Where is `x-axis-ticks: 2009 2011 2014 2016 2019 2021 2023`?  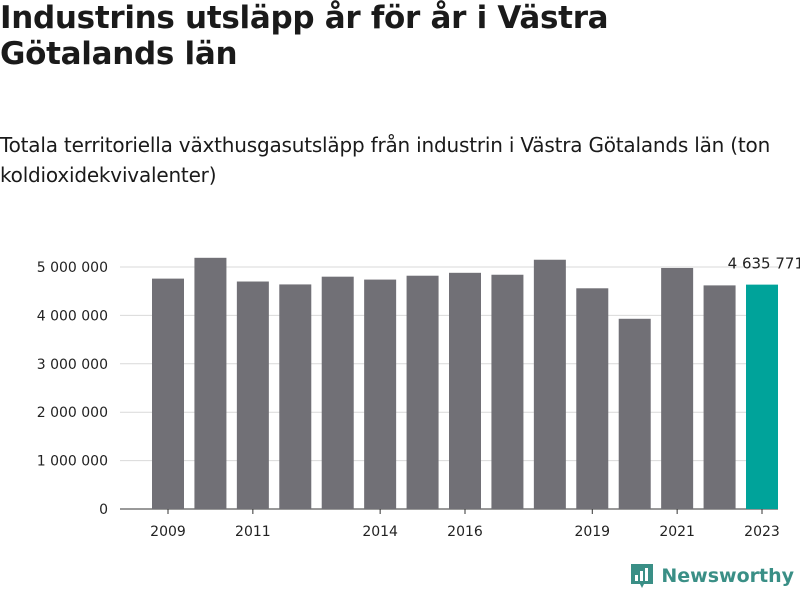
x-axis-ticks: 2009 2011 2014 2016 2019 2021 2023 is located at coordinates (465, 524).